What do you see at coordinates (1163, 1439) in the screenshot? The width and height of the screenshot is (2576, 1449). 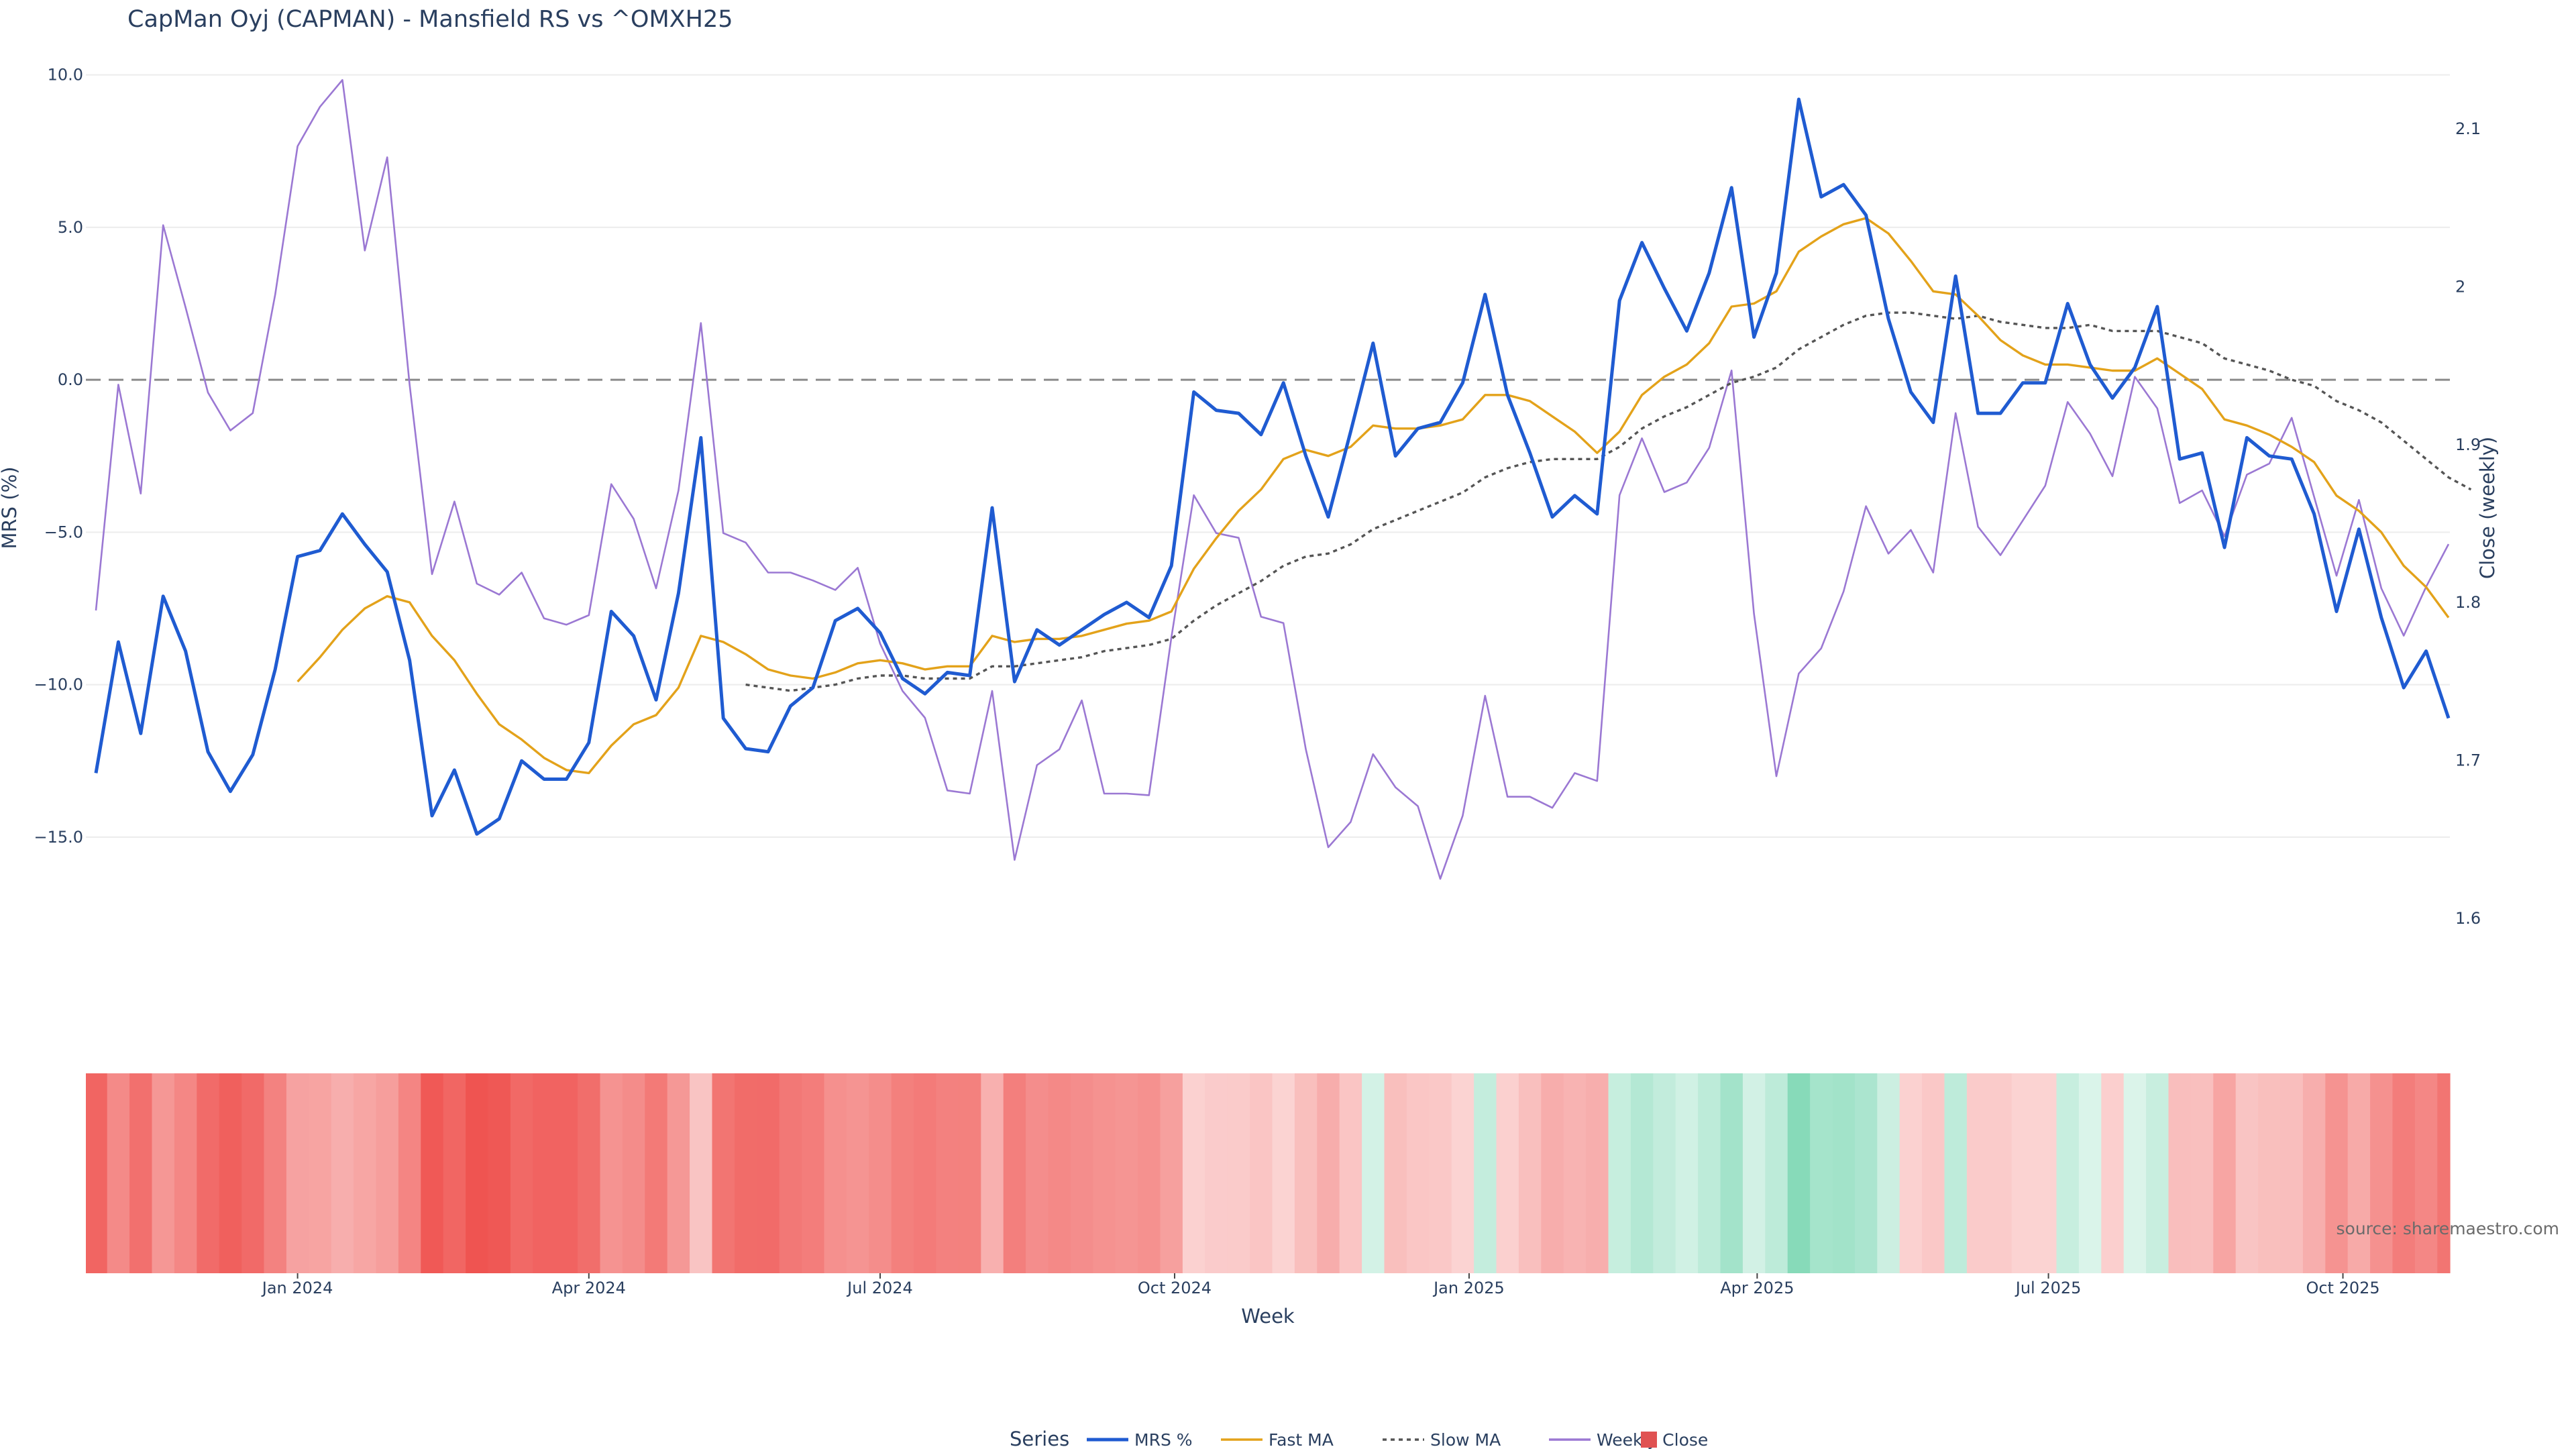 I see `legend-label-mrs: MRS %` at bounding box center [1163, 1439].